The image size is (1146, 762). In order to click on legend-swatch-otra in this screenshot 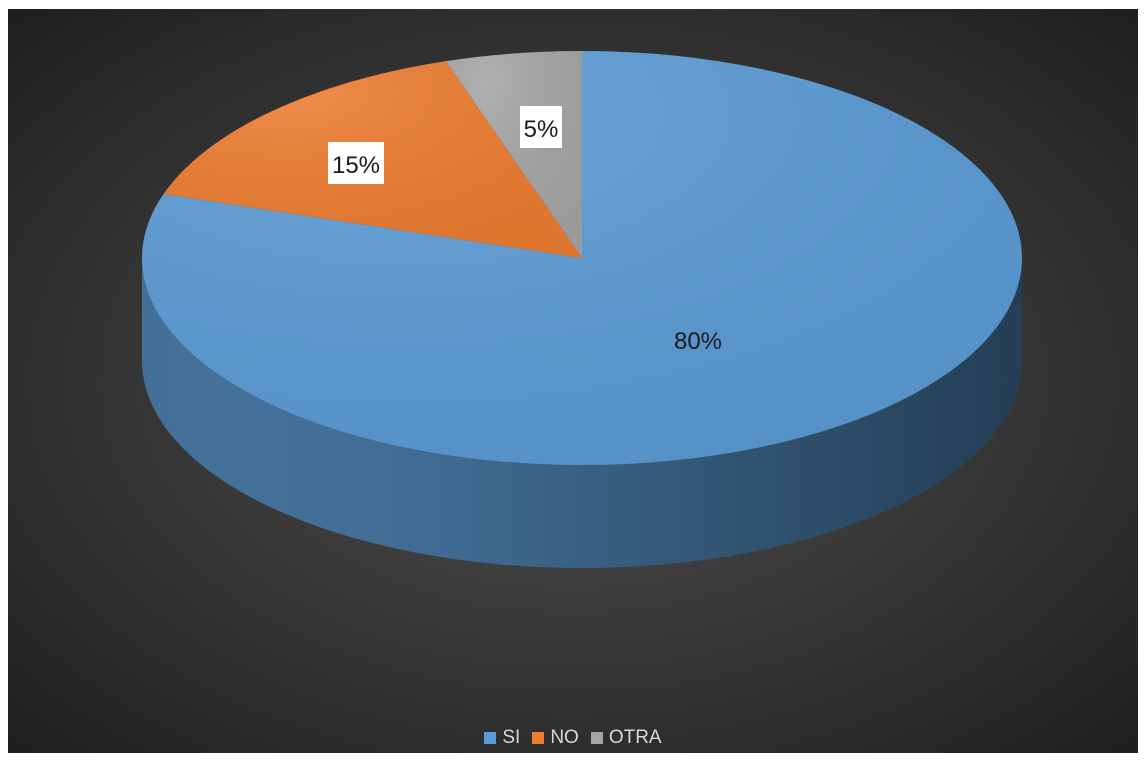, I will do `click(596, 738)`.